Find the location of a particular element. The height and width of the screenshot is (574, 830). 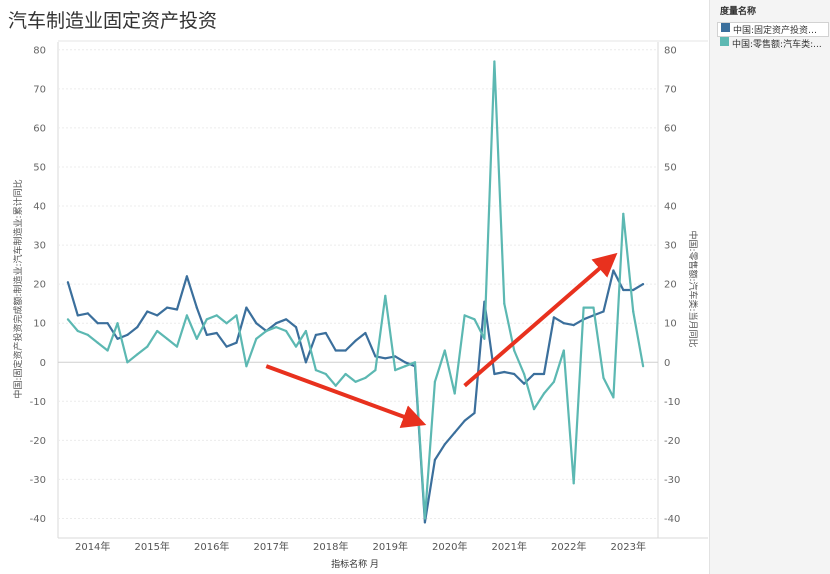

y-tick-label-left: -30 is located at coordinates (38, 480).